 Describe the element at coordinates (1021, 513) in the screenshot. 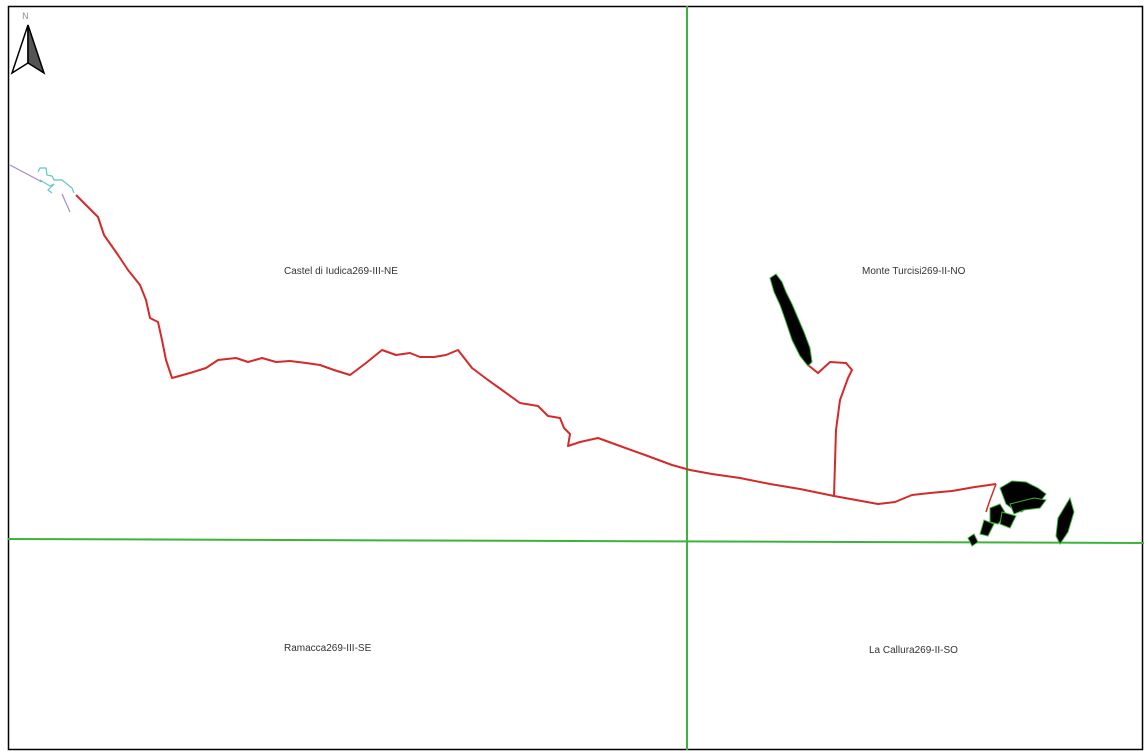

I see `pv-parcels-east` at that location.